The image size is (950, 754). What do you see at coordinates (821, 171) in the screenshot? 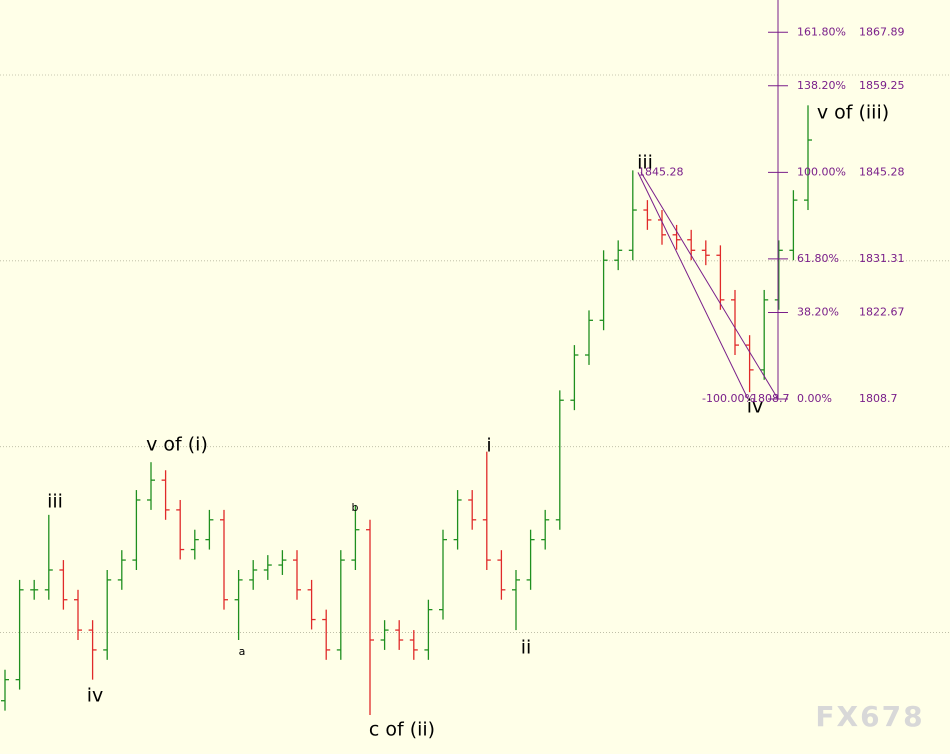
I see `fib-ratio: 100.00%` at bounding box center [821, 171].